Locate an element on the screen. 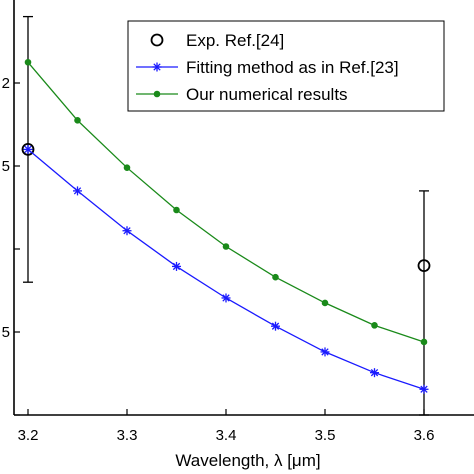 Image resolution: width=474 pixels, height=474 pixels. y-tick-label-4: 2 is located at coordinates (6, 83).